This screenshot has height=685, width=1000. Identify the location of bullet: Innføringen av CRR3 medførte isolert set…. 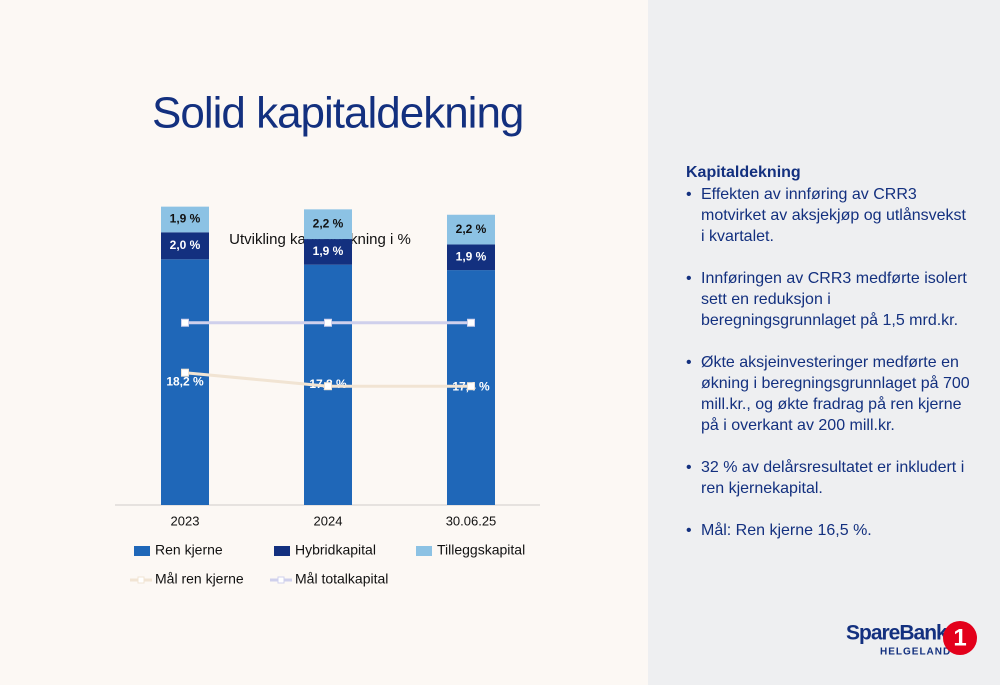
(829, 299).